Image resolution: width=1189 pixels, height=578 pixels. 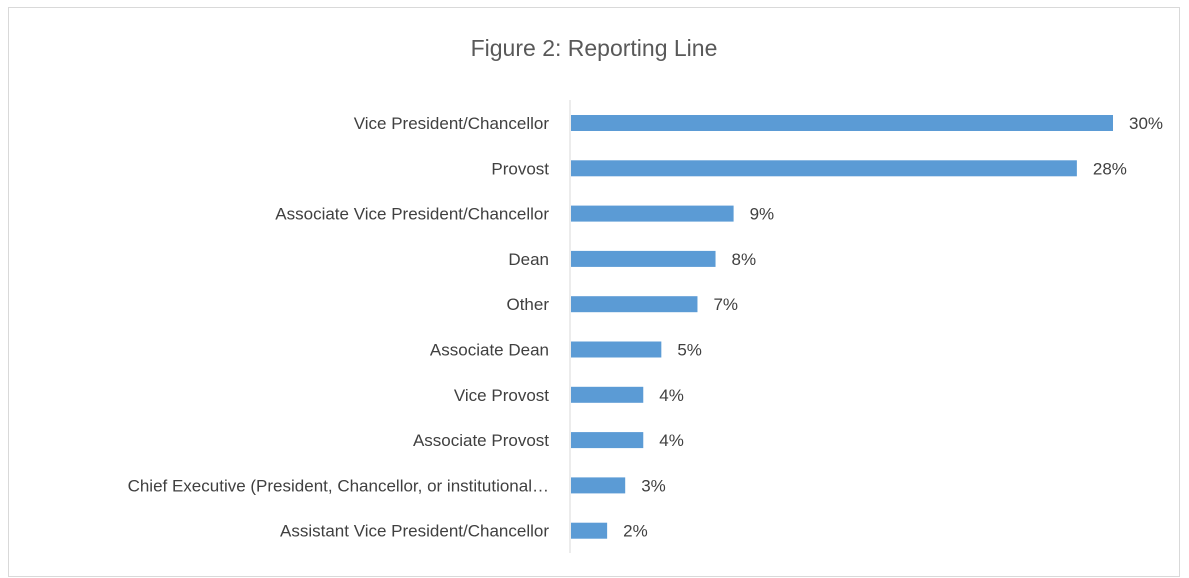 What do you see at coordinates (528, 259) in the screenshot?
I see `category-label: Dean` at bounding box center [528, 259].